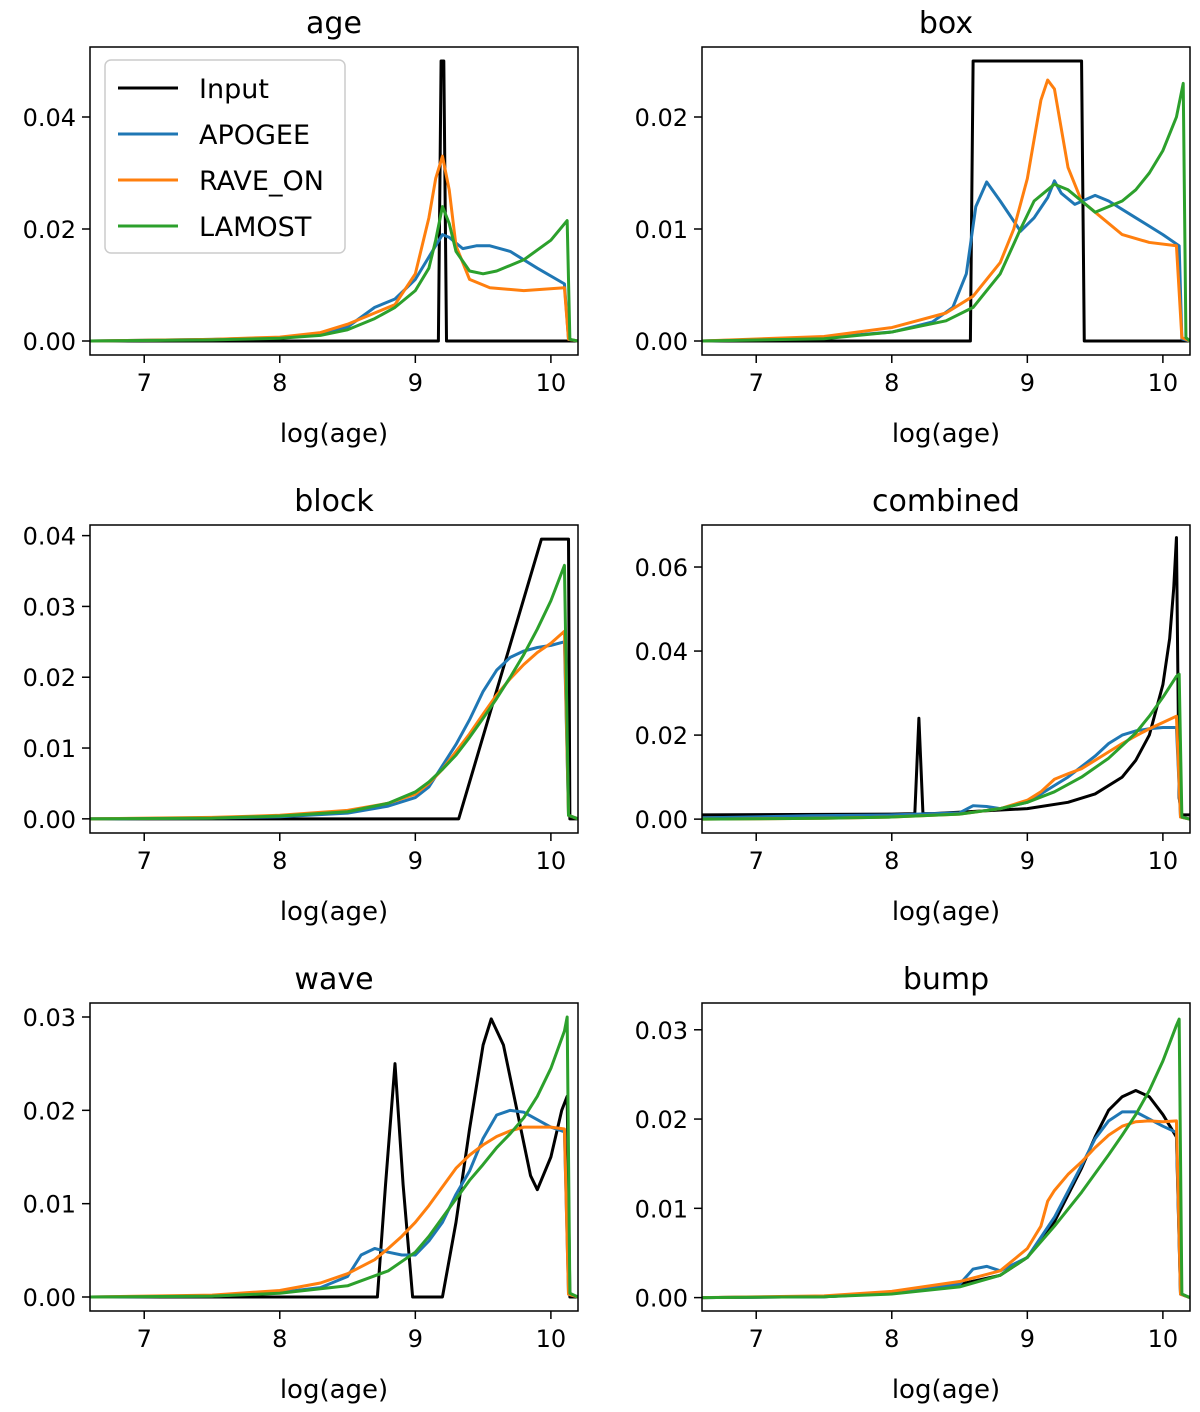 The image size is (1200, 1412). I want to click on legend-label-input: Input, so click(234, 89).